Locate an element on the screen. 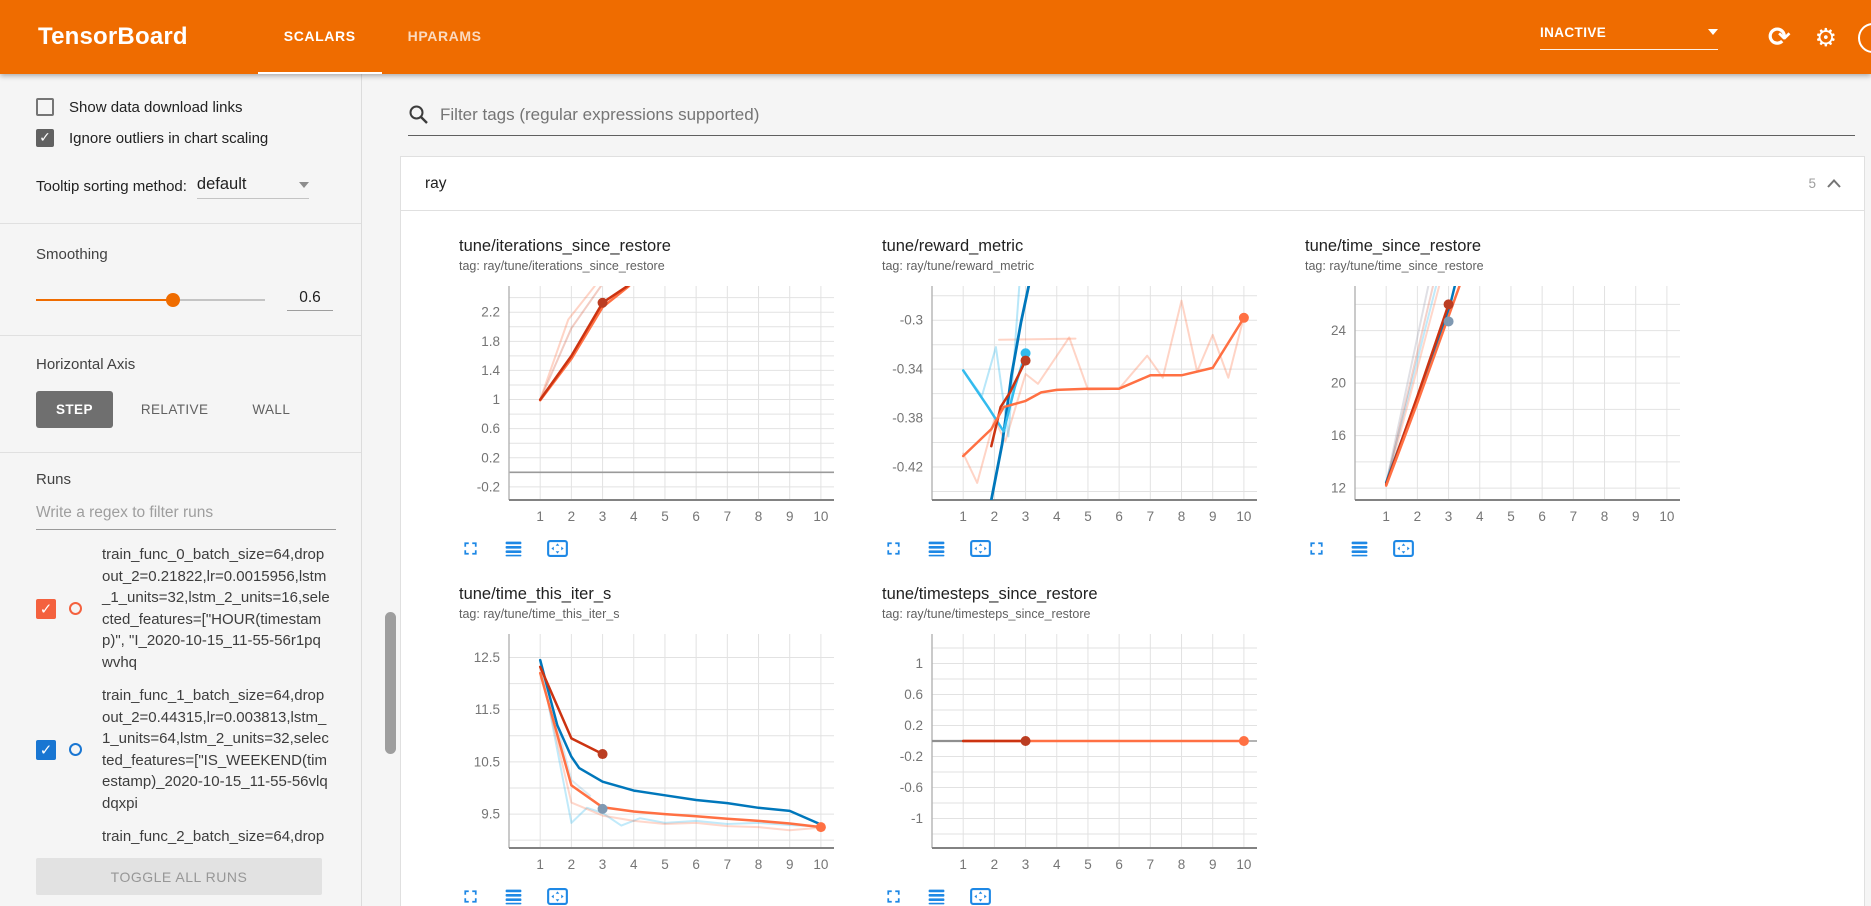  chart-tag: tag: ray/tune/iterations_since_restore is located at coordinates (562, 266).